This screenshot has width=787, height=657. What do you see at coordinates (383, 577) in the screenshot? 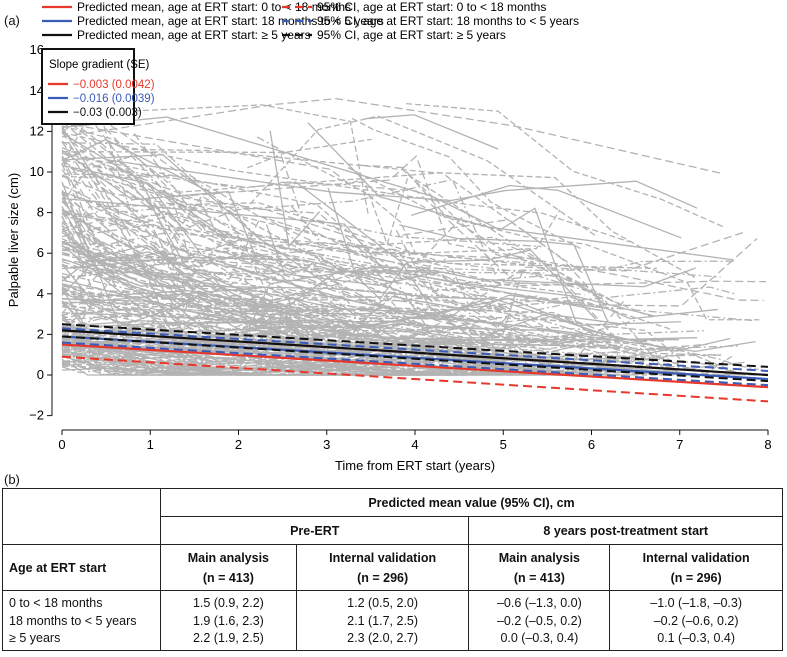
I see `col-n: (n = 296)` at bounding box center [383, 577].